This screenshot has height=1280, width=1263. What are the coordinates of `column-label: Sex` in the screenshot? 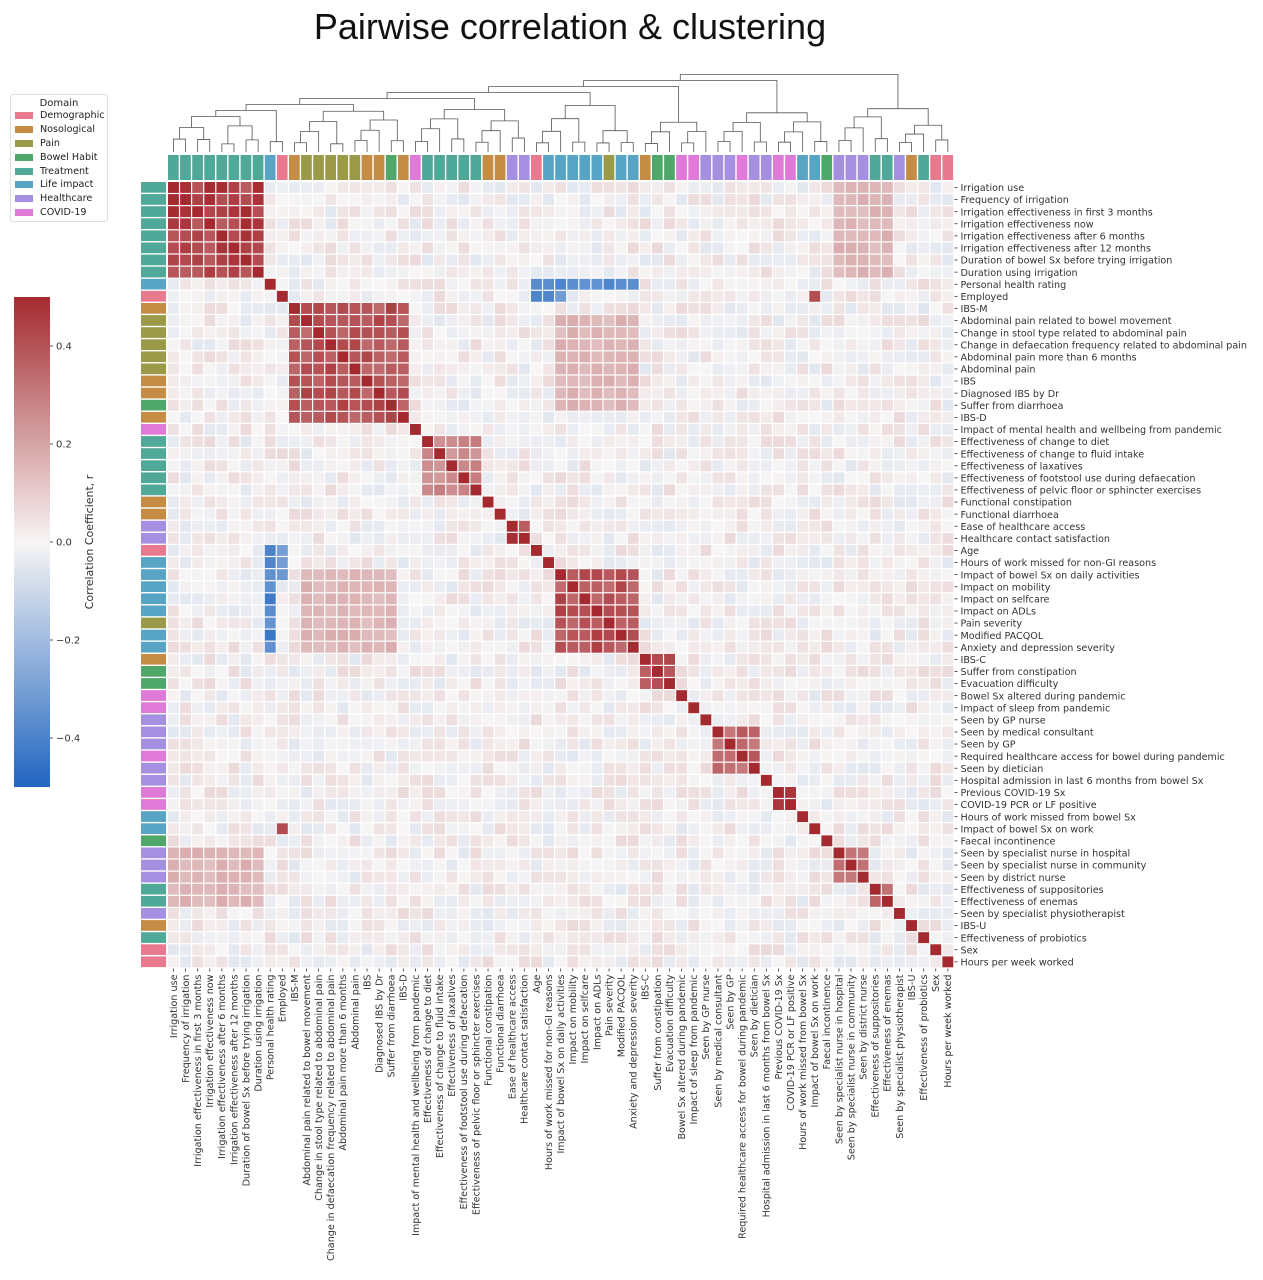 It's located at (936, 983).